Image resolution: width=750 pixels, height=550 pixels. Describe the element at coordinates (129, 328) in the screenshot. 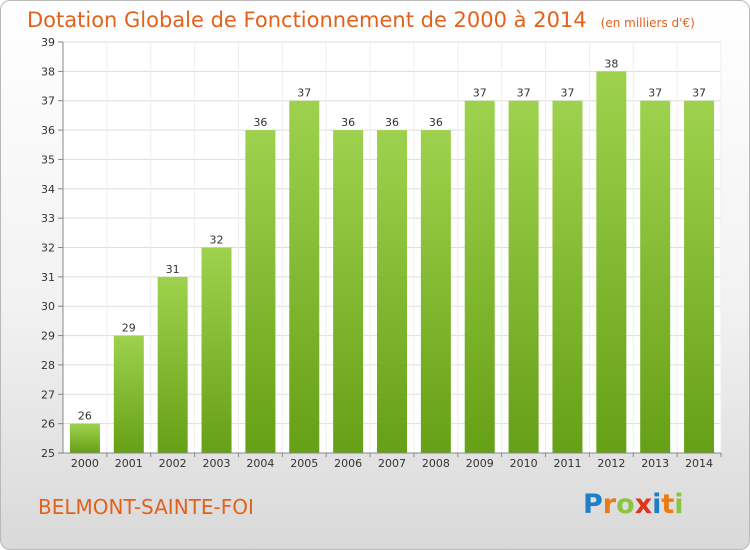

I see `data-label: 29` at that location.